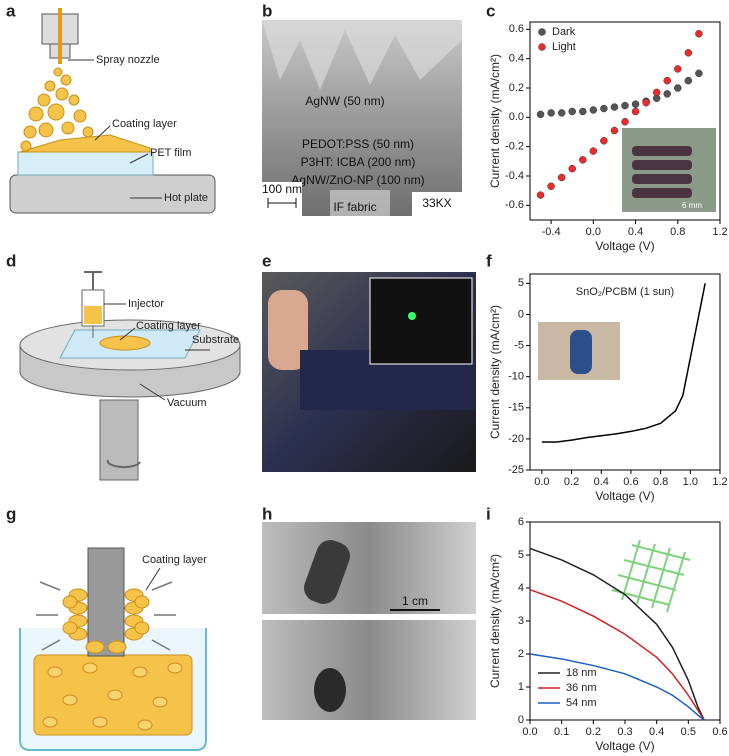  What do you see at coordinates (489, 260) in the screenshot?
I see `panel-label: f` at bounding box center [489, 260].